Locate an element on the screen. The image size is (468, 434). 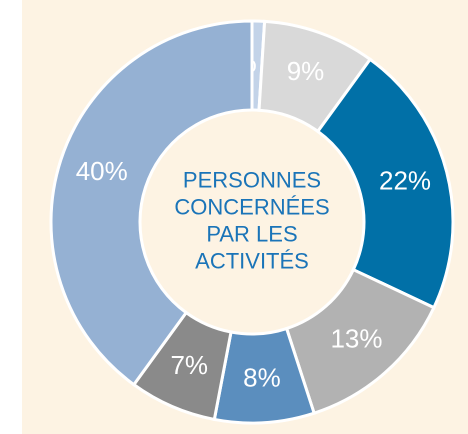
center-title: PERSONNES is located at coordinates (252, 179).